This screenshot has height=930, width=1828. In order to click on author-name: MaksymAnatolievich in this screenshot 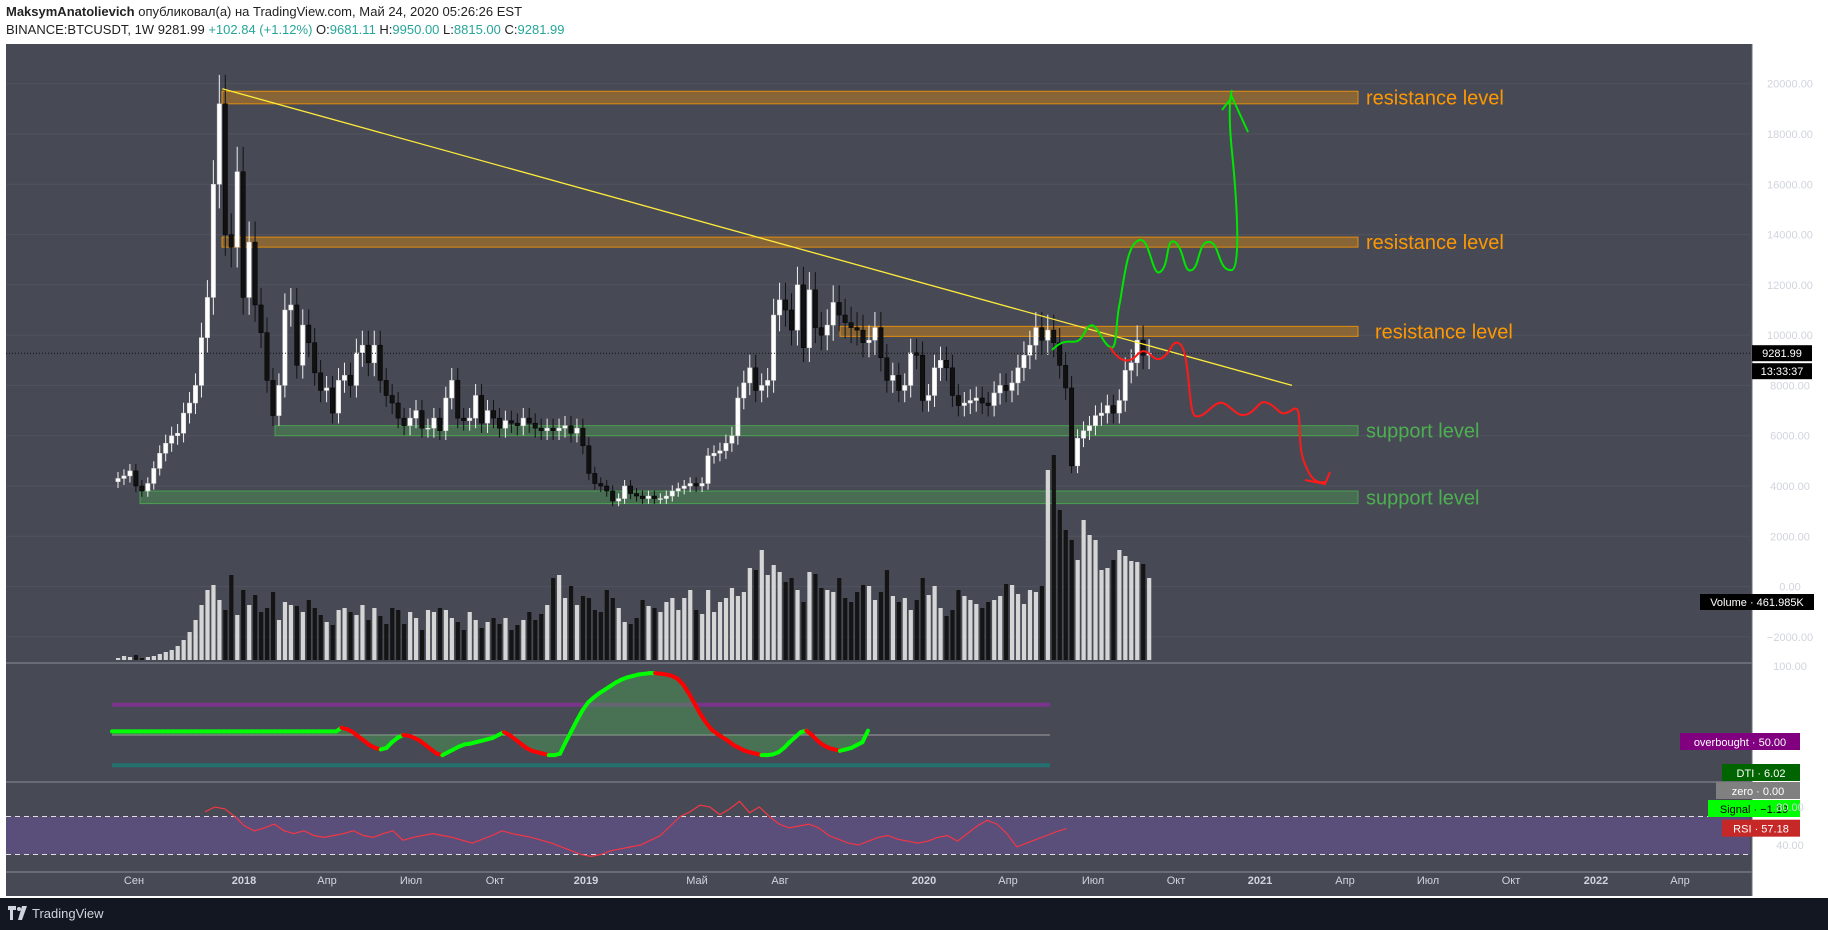, I will do `click(70, 11)`.